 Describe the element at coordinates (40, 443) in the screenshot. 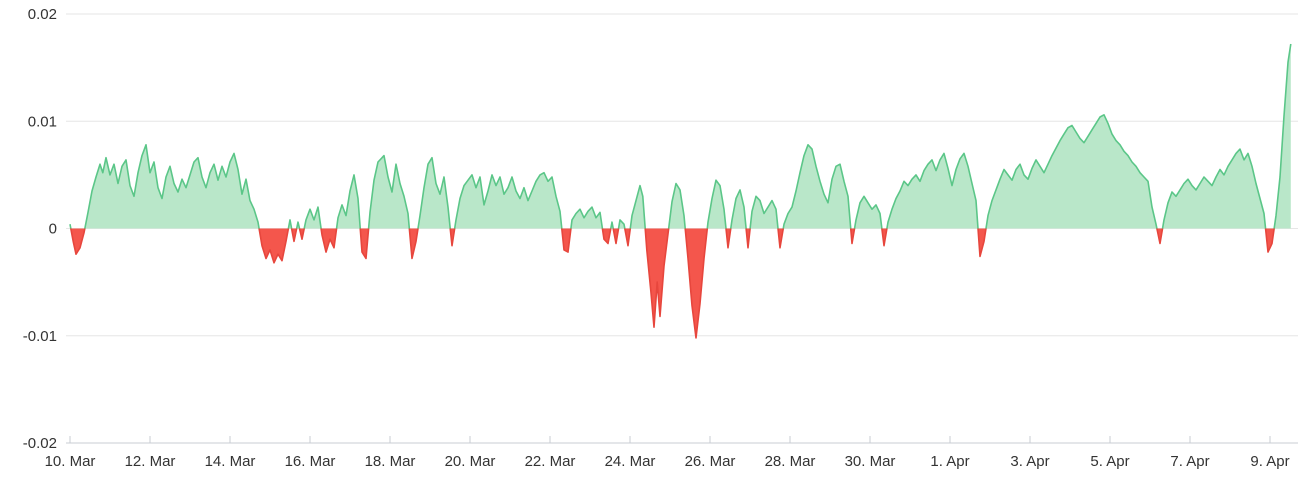

I see `y-axis-label: -0.02` at that location.